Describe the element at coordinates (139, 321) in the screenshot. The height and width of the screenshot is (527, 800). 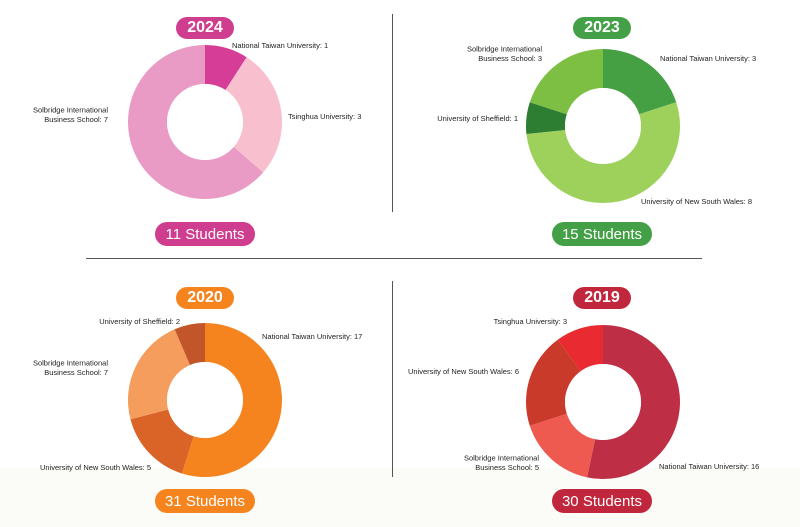
I see `slice-label-2020-4: University of Sheffield: 2` at that location.